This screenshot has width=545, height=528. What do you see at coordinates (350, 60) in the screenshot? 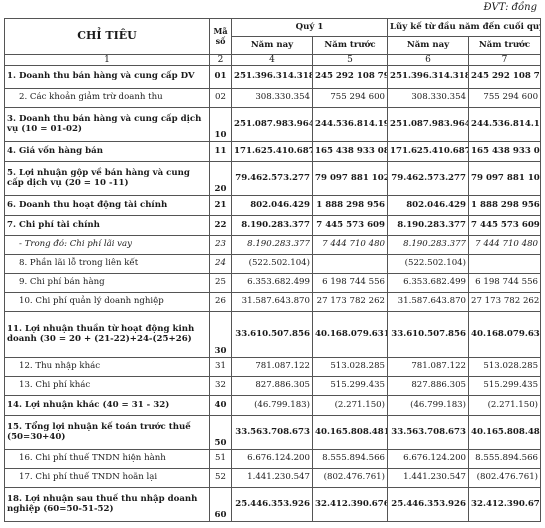
I see `index-cell: 5` at bounding box center [350, 60].